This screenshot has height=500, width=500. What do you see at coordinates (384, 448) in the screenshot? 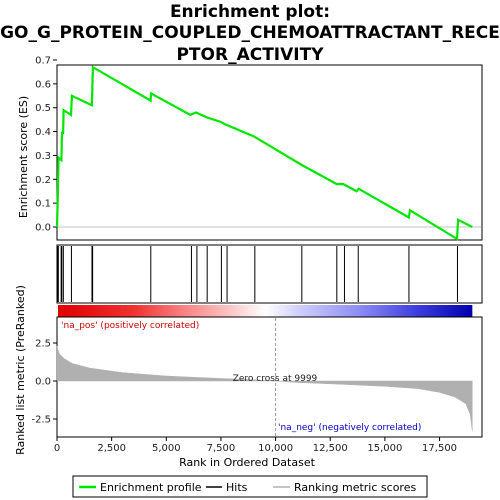
I see `xtick-label: 15,000` at bounding box center [384, 448].